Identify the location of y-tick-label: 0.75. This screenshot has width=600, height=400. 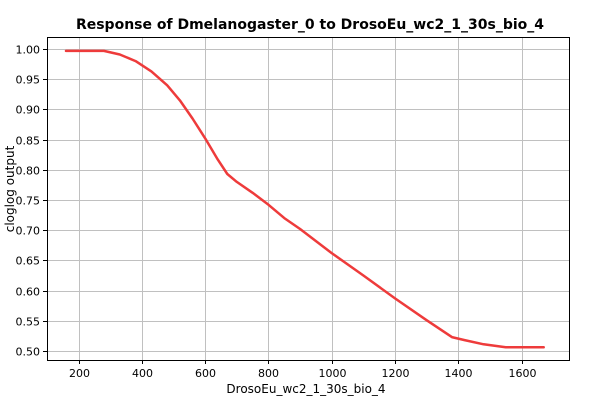
(28, 201).